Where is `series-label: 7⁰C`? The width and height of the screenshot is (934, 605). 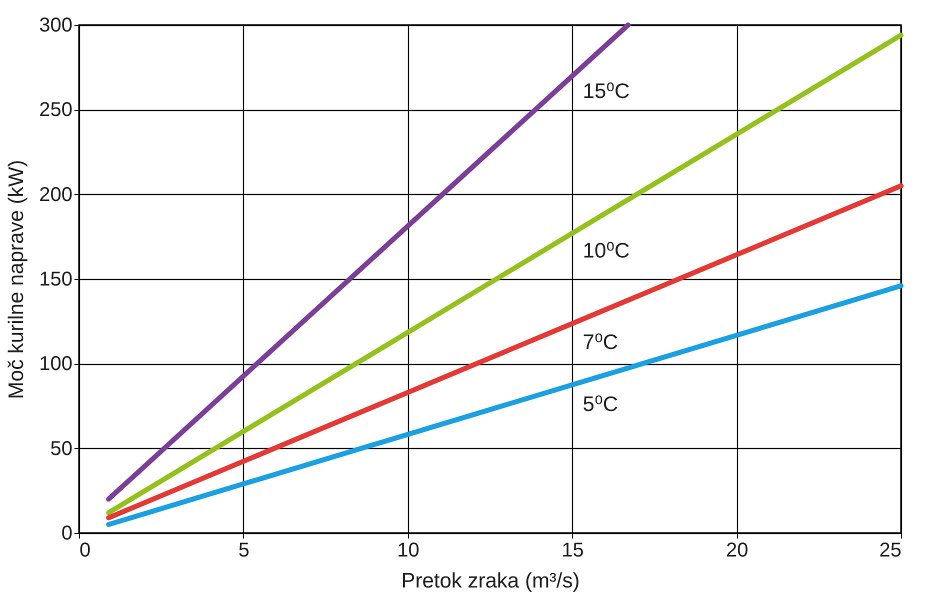 series-label: 7⁰C is located at coordinates (600, 342).